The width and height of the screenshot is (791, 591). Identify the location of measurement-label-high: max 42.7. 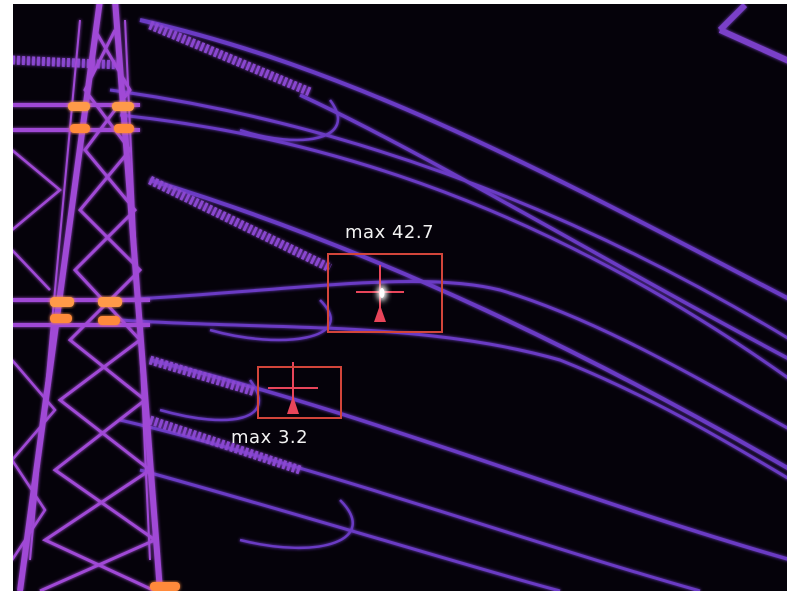
(390, 232).